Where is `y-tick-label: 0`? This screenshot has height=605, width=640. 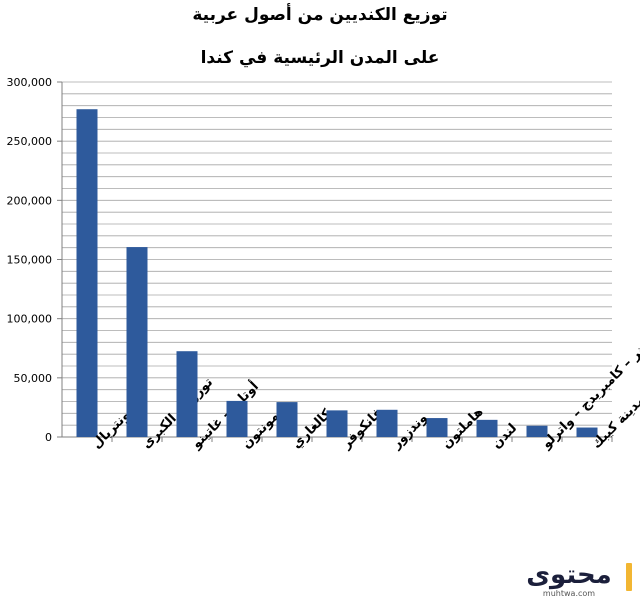
y-tick-label: 0 is located at coordinates (48, 437).